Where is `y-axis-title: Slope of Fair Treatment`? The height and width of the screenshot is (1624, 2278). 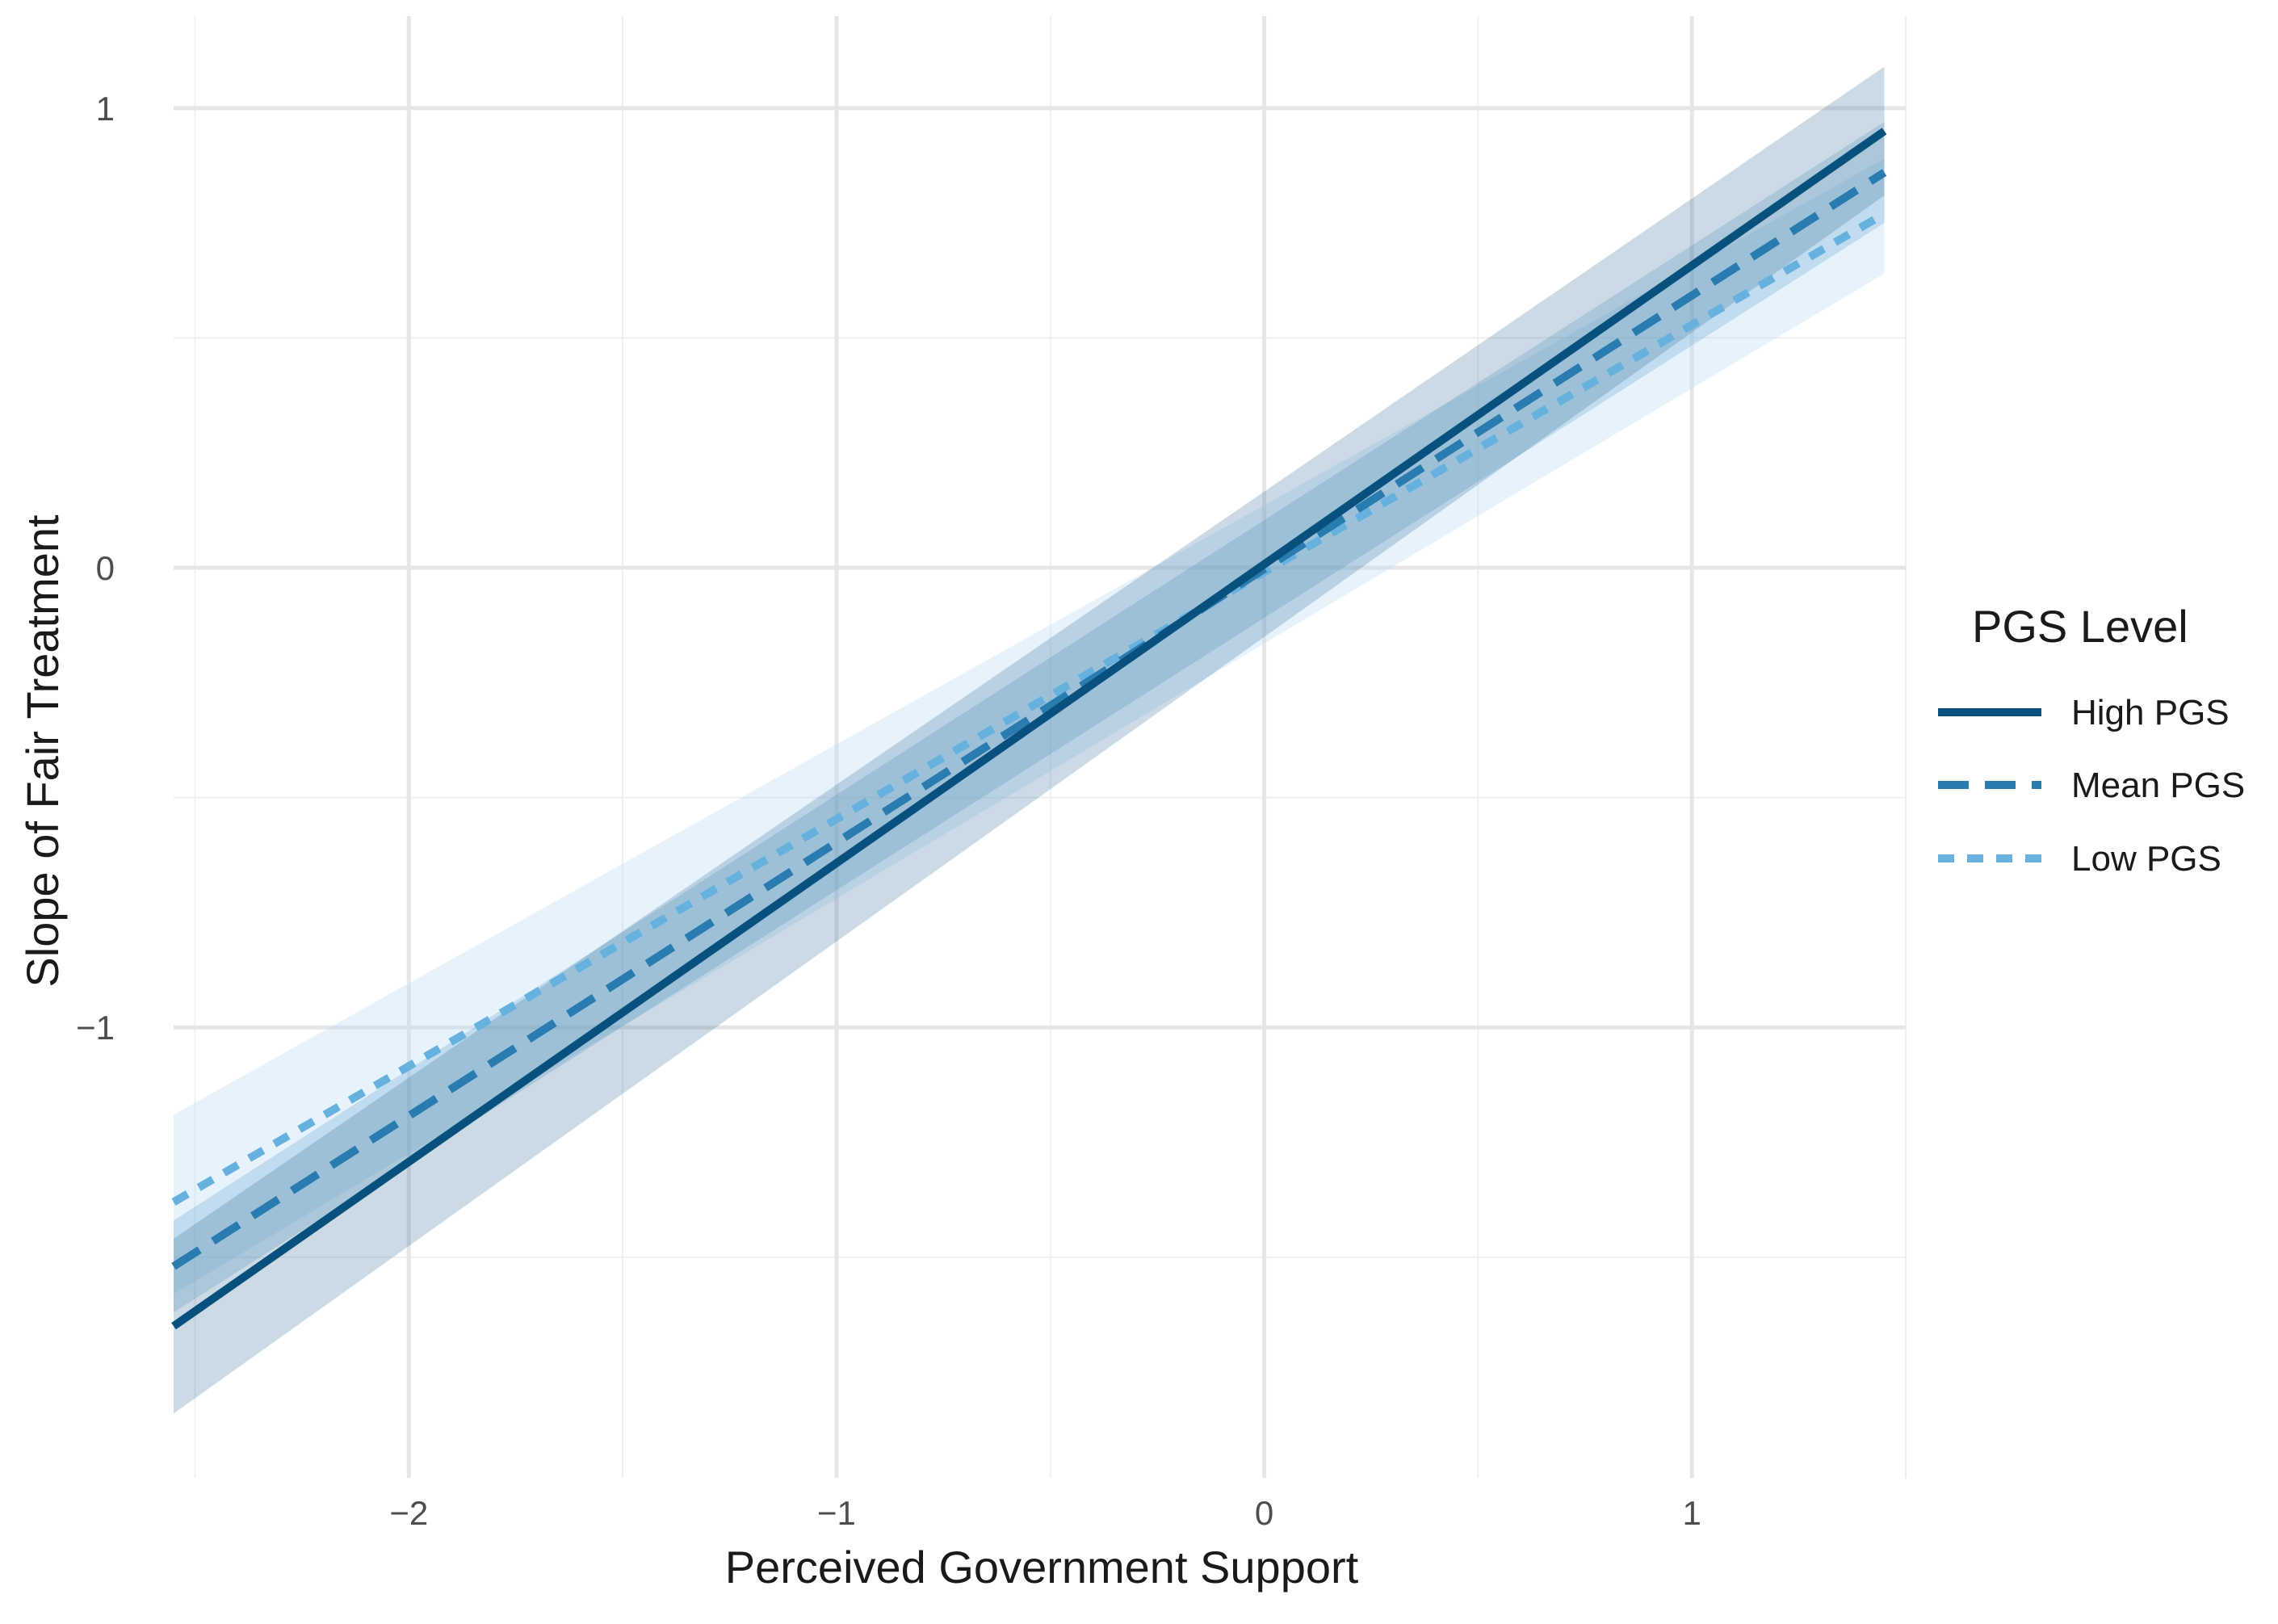
y-axis-title: Slope of Fair Treatment is located at coordinates (43, 751).